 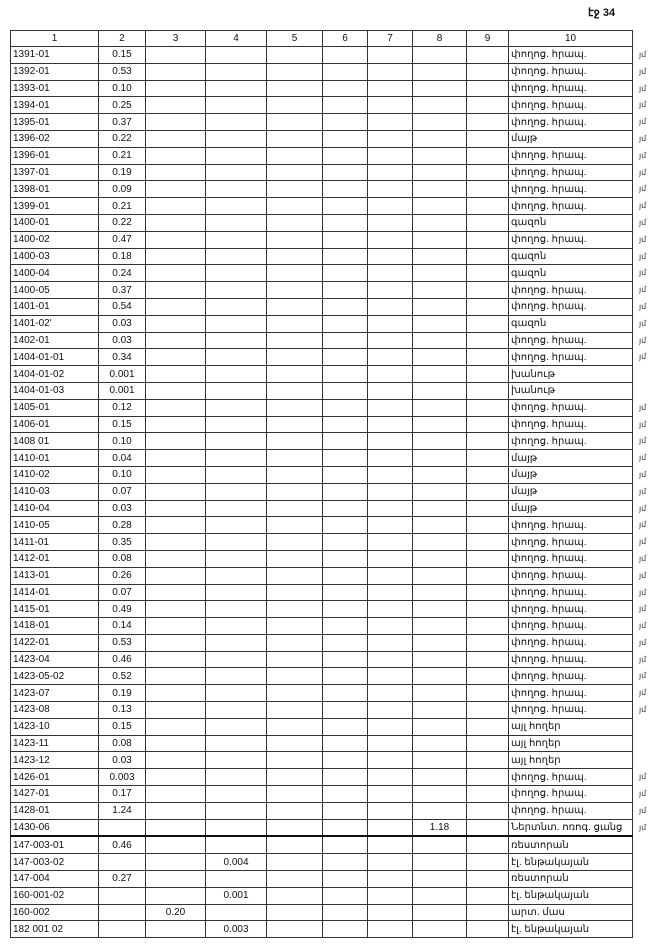 What do you see at coordinates (122, 138) in the screenshot?
I see `area-cell-col2: 0.22` at bounding box center [122, 138].